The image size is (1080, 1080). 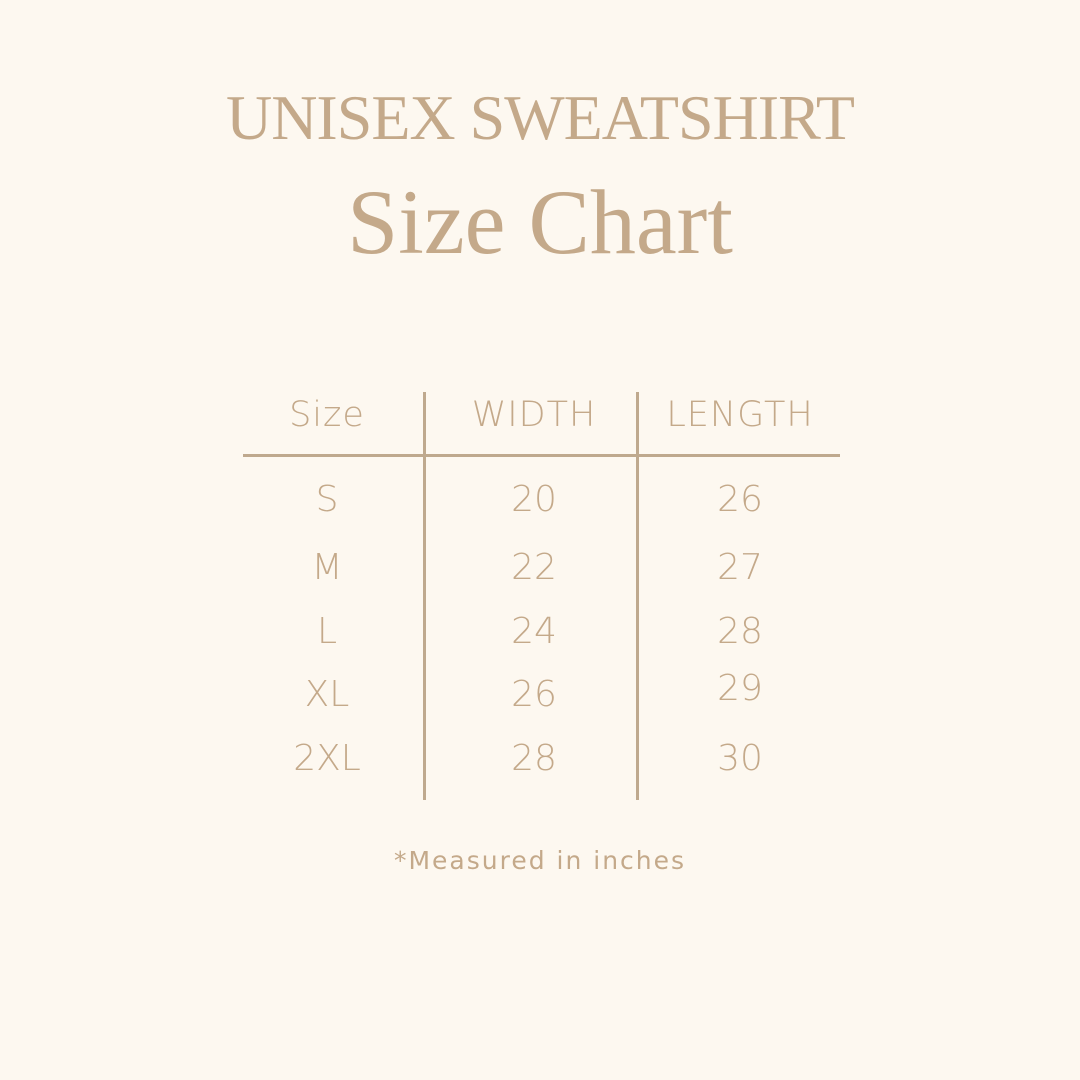 I want to click on size-cell: S, so click(x=327, y=499).